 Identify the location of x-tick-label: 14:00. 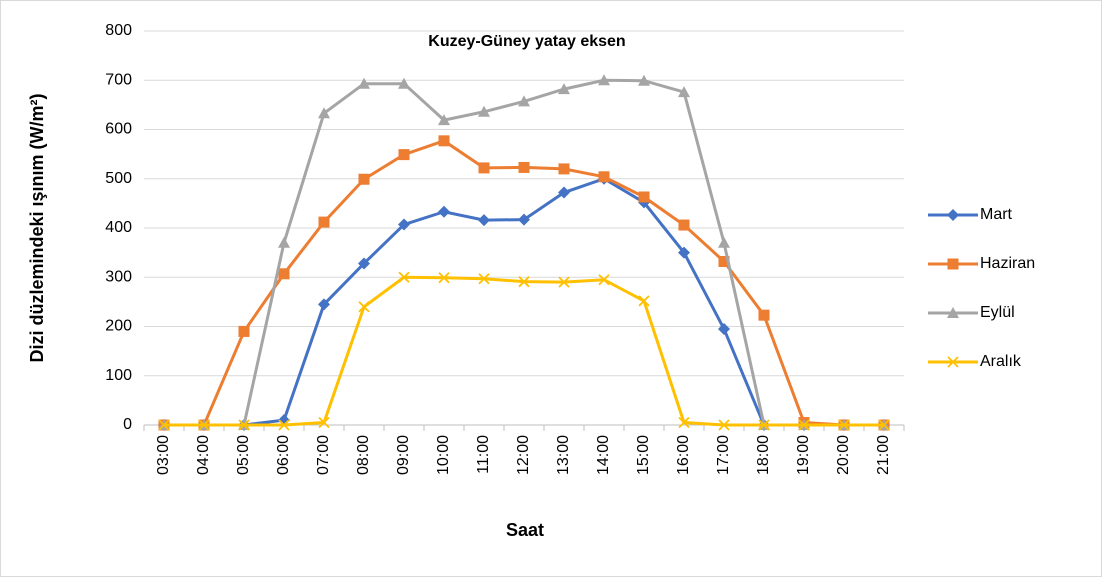
(603, 455).